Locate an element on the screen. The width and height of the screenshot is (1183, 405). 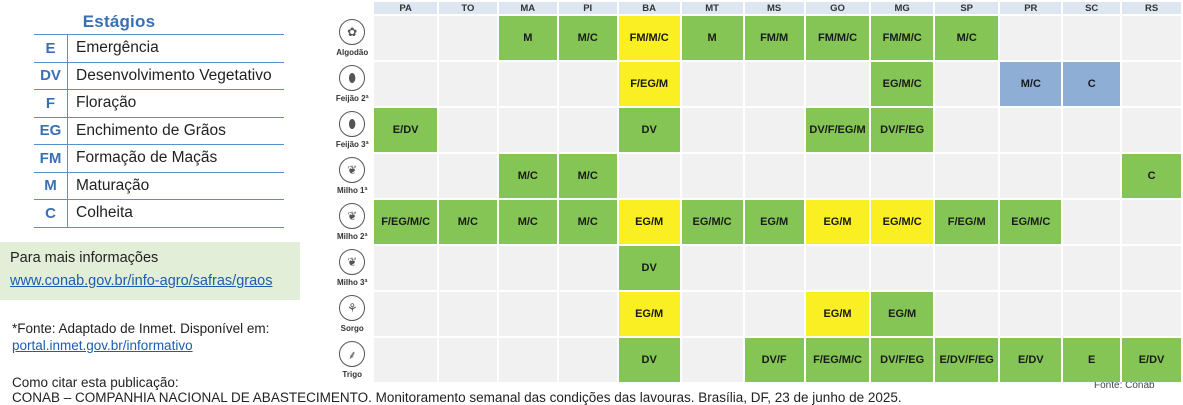
stage-cell: DV/F/EG/M is located at coordinates (837, 130).